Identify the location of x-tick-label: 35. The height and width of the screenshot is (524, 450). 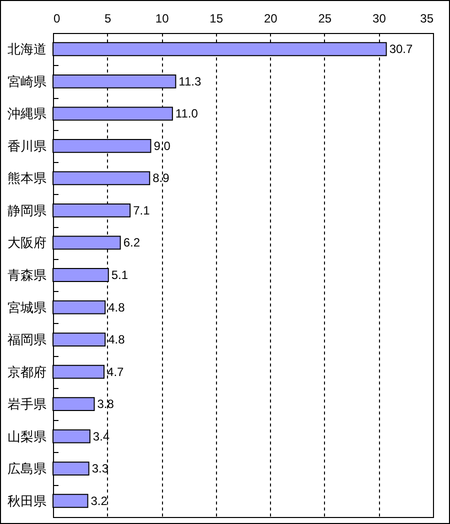
(427, 19).